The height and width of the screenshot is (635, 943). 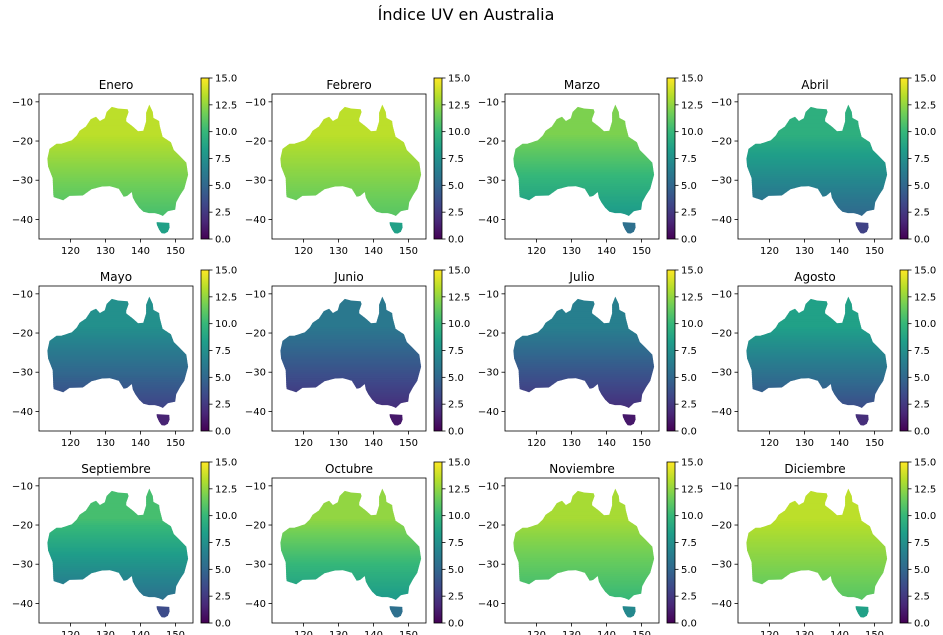 What do you see at coordinates (581, 277) in the screenshot?
I see `panel-title: Julio` at bounding box center [581, 277].